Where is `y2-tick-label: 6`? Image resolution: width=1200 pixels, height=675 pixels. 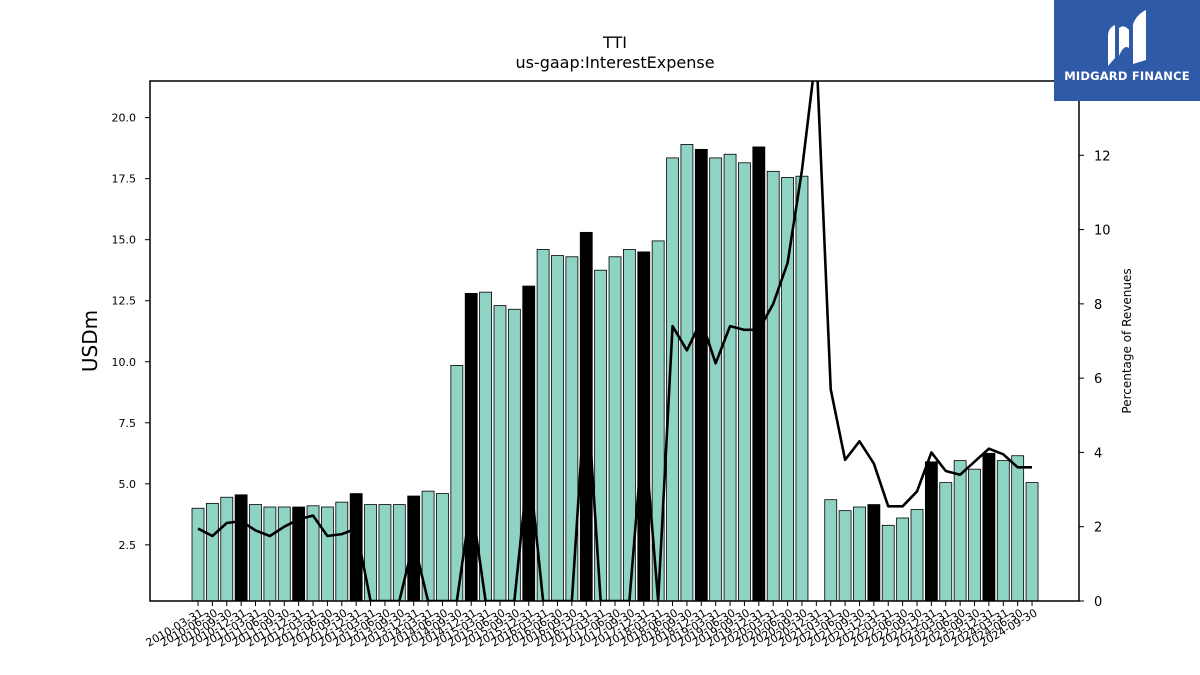
y2-tick-label: 6 is located at coordinates (1098, 379).